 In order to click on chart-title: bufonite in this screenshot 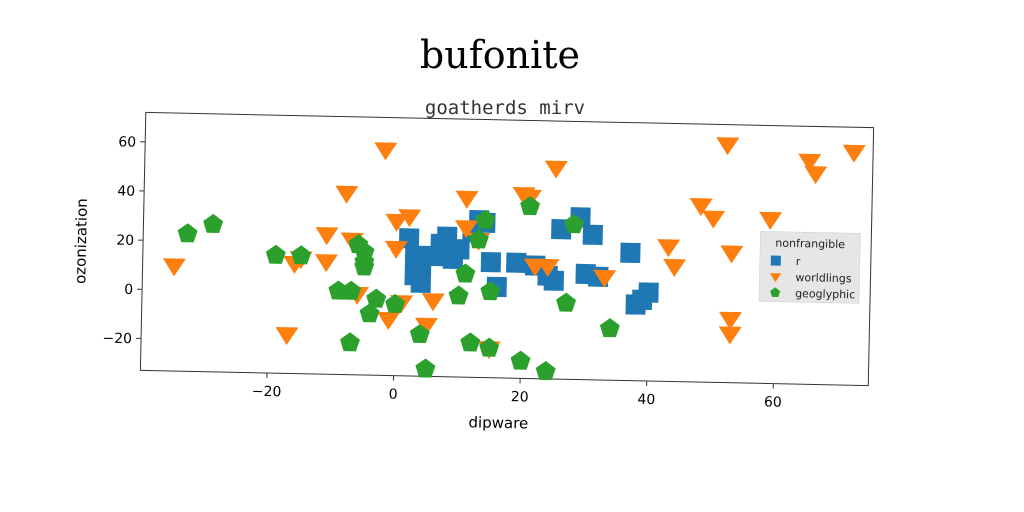, I will do `click(500, 55)`.